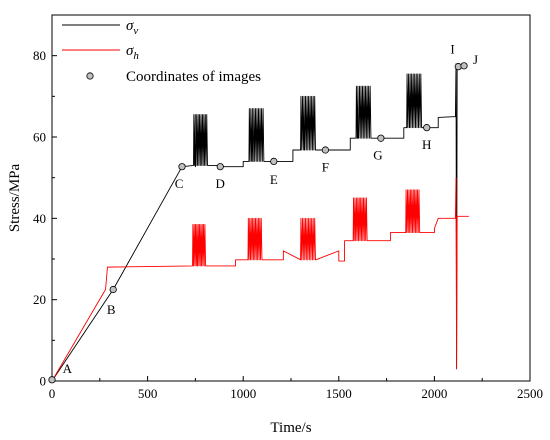 The image size is (550, 440). I want to click on image-point-label: A, so click(68, 368).